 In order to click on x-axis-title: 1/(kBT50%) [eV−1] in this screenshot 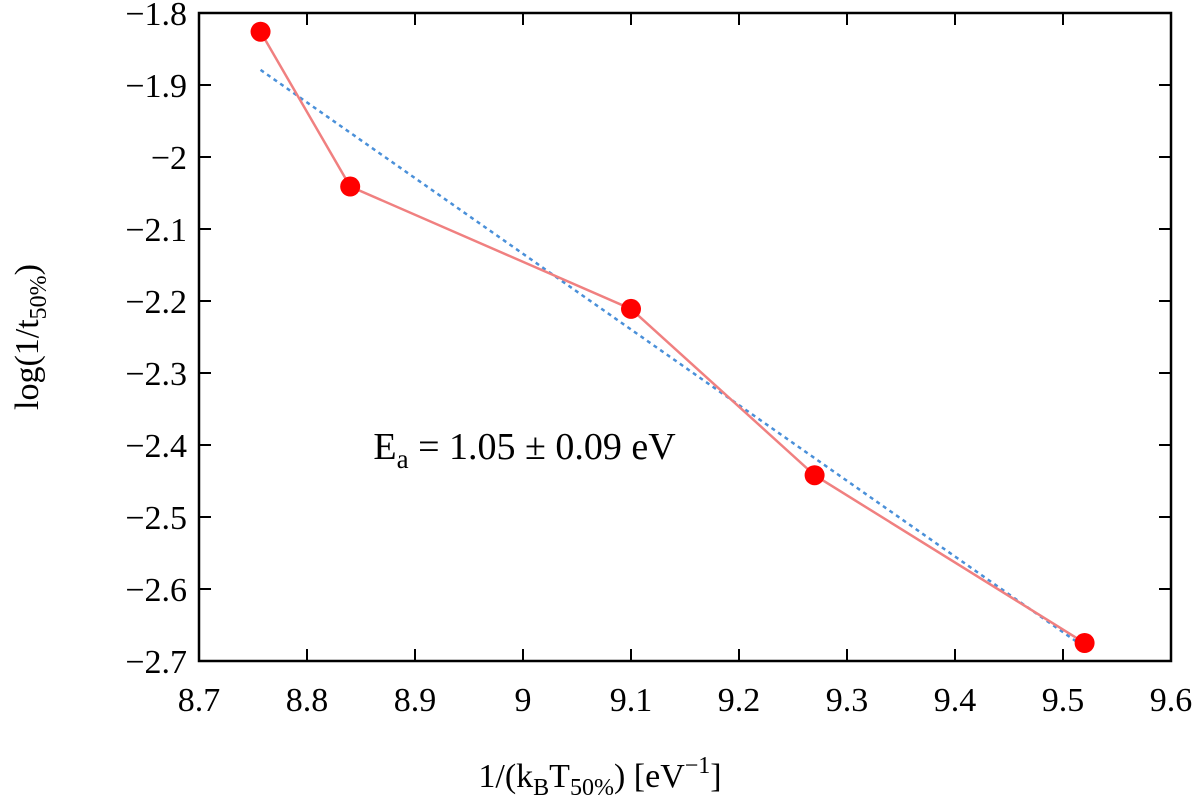, I will do `click(599, 777)`.